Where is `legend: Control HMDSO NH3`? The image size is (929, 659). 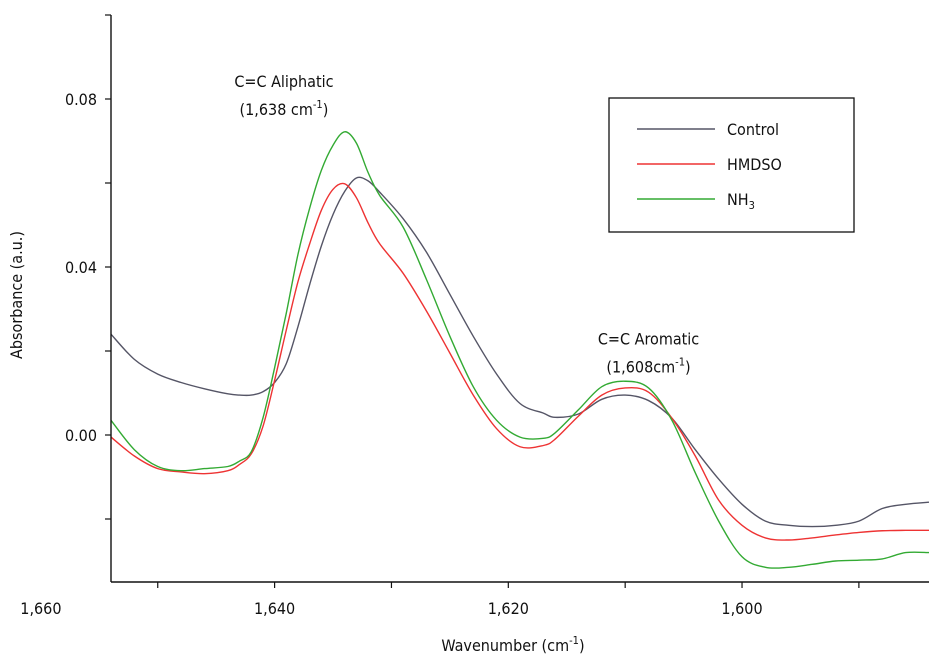
legend: Control HMDSO NH3 is located at coordinates (731, 165).